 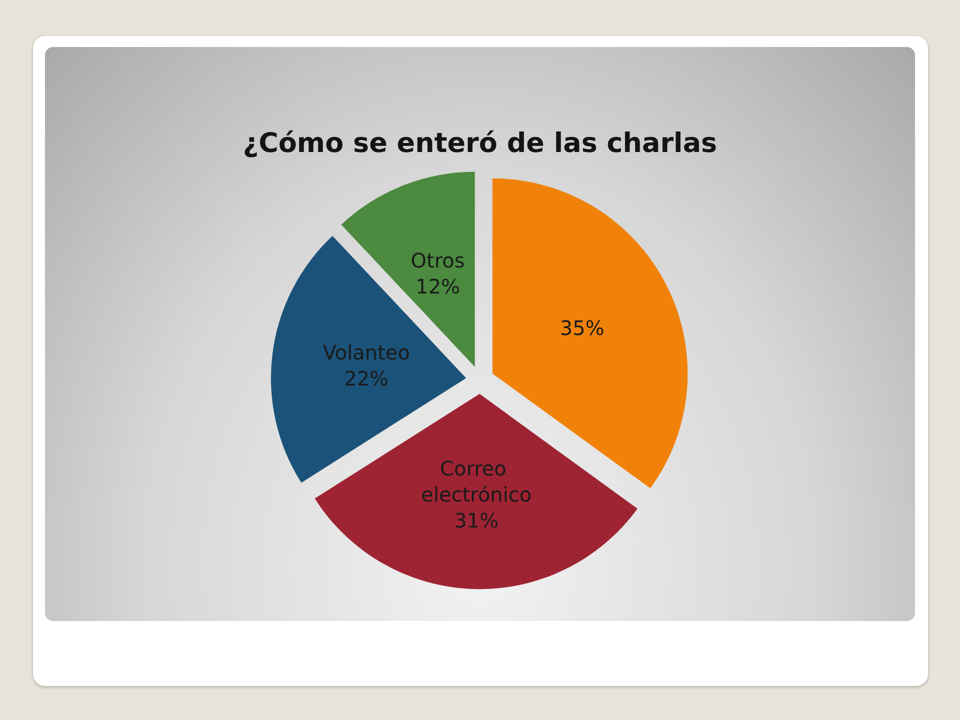 I want to click on data-label: 35%, so click(x=582, y=328).